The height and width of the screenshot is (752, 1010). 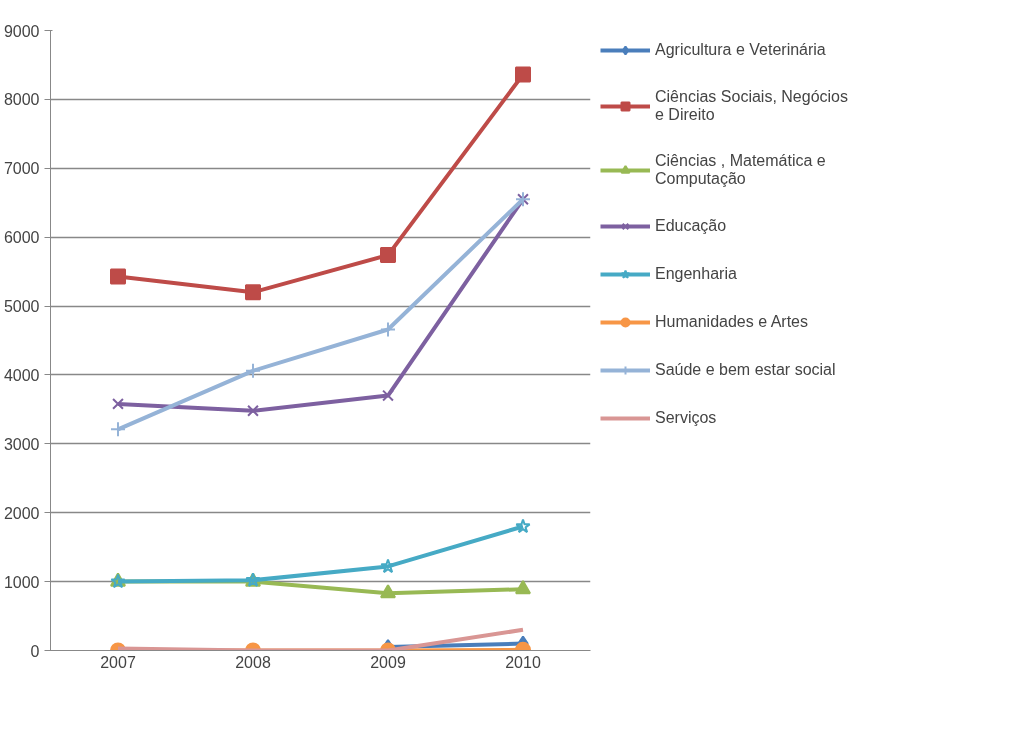 What do you see at coordinates (388, 662) in the screenshot?
I see `x-tick-label: 2009` at bounding box center [388, 662].